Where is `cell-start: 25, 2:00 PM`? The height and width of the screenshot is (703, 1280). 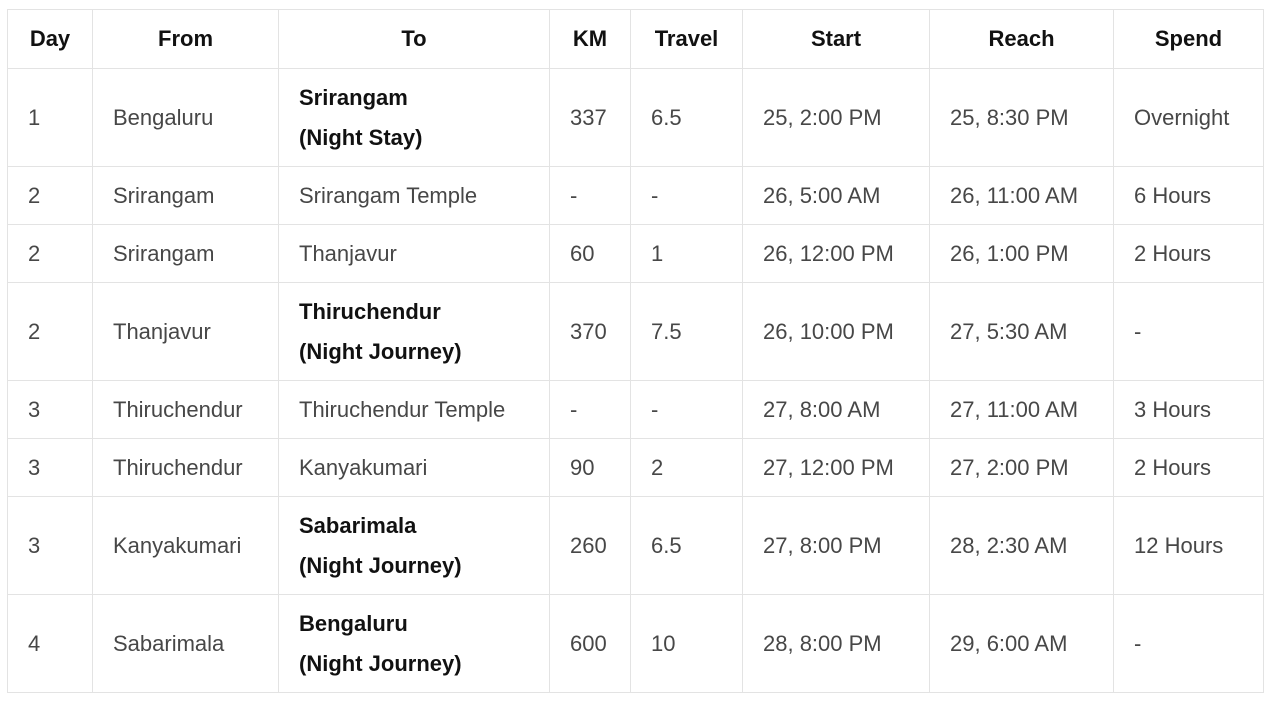
cell-start: 25, 2:00 PM is located at coordinates (836, 117).